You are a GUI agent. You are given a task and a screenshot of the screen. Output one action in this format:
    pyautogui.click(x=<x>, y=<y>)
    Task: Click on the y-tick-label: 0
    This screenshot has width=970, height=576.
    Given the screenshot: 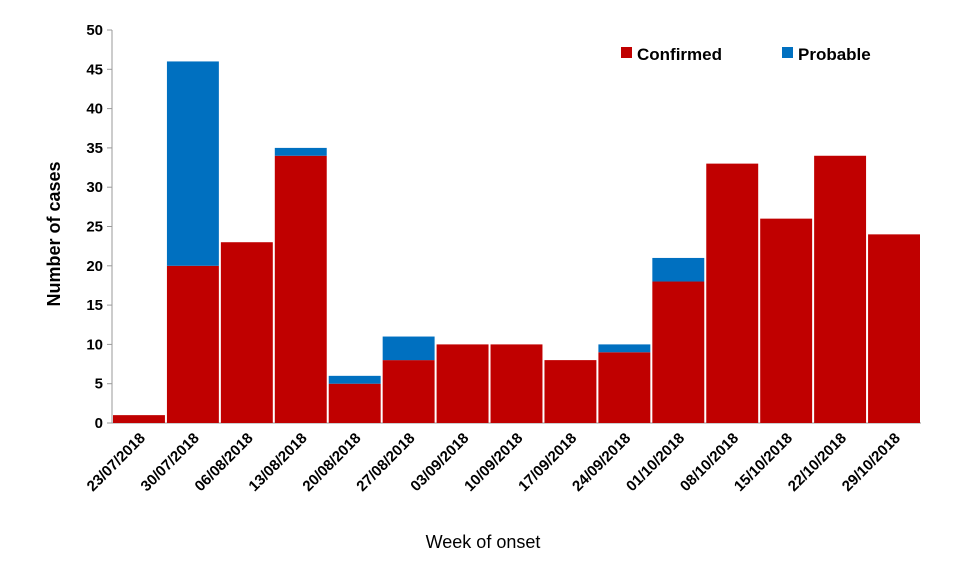 What is the action you would take?
    pyautogui.click(x=99, y=423)
    